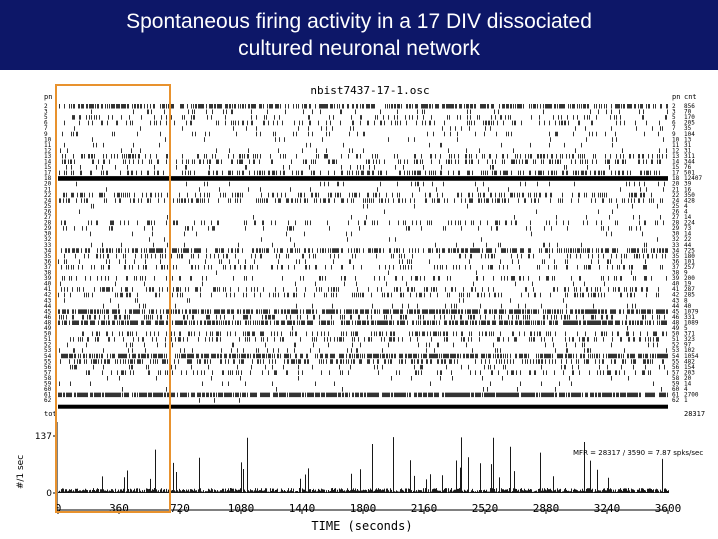 Image resolution: width=718 pixels, height=539 pixels. I want to click on raster-row-count: 19, so click(688, 284).